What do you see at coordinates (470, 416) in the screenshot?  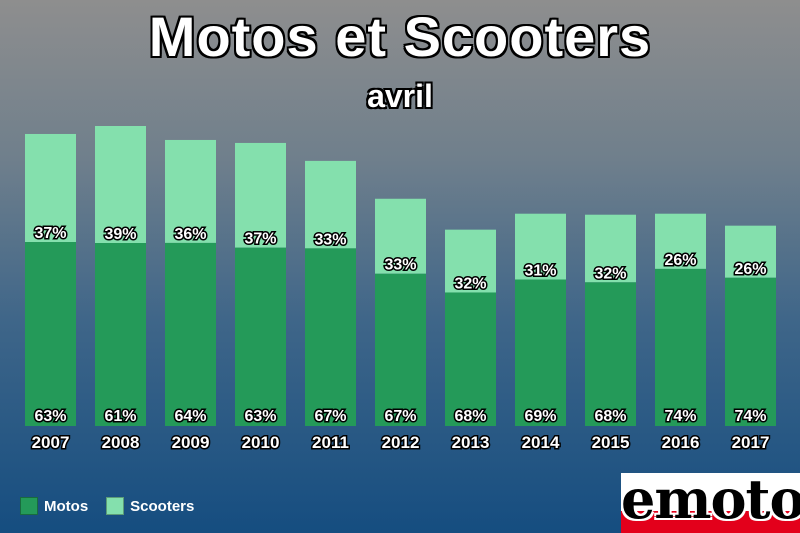 I see `label-motos-2013: 68%` at bounding box center [470, 416].